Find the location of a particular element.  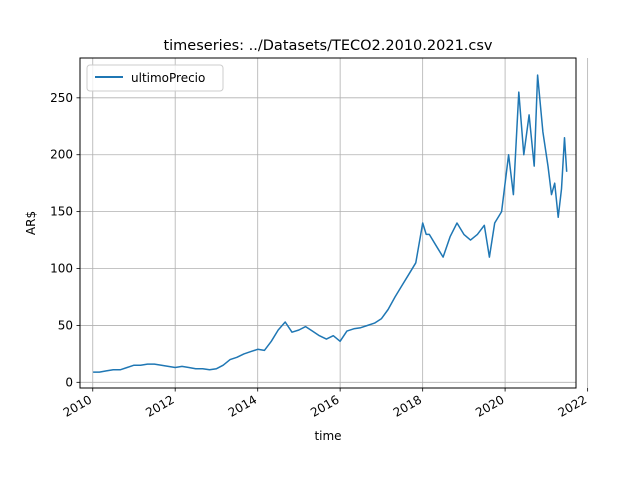

y-tick-label: 50 is located at coordinates (65, 325).